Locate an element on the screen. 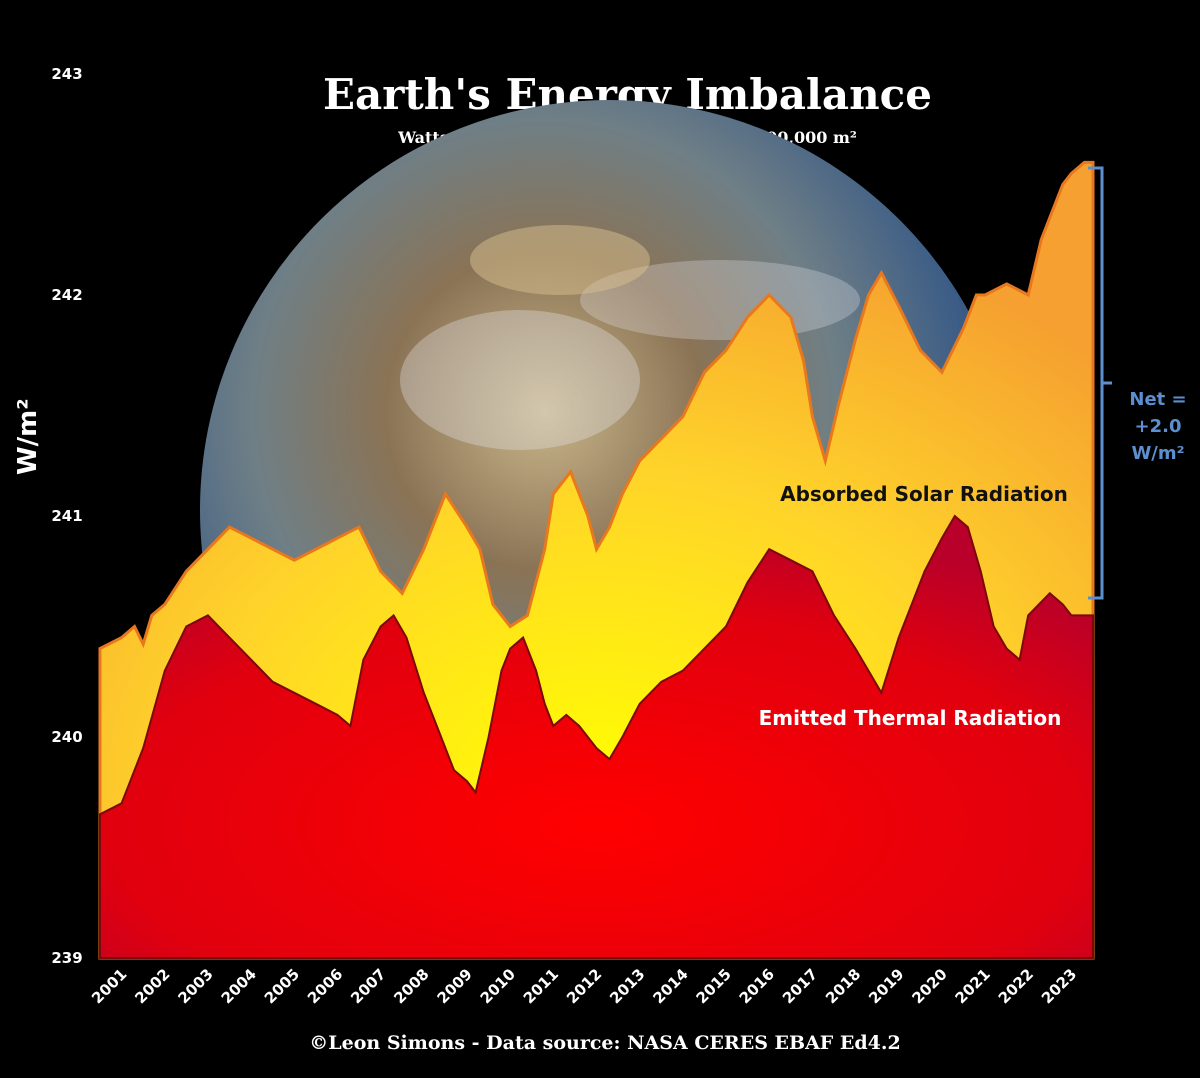 The image size is (1200, 1078). x-tick-label: 2018 is located at coordinates (843, 986).